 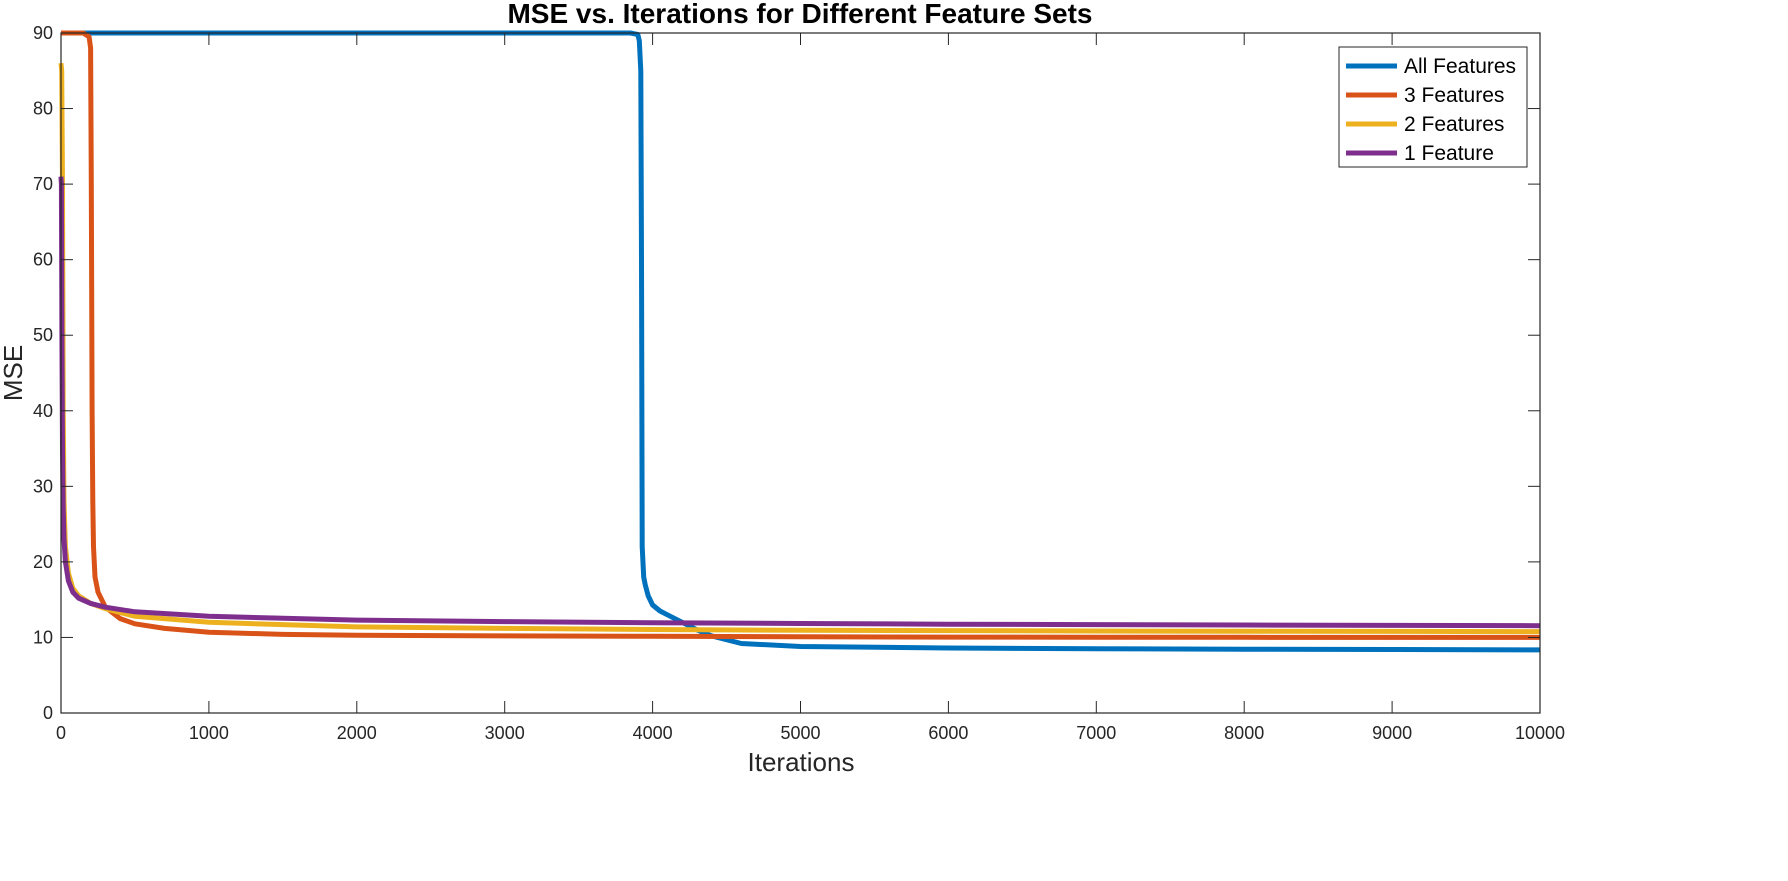 What do you see at coordinates (1540, 733) in the screenshot?
I see `x-tick-label: 10000` at bounding box center [1540, 733].